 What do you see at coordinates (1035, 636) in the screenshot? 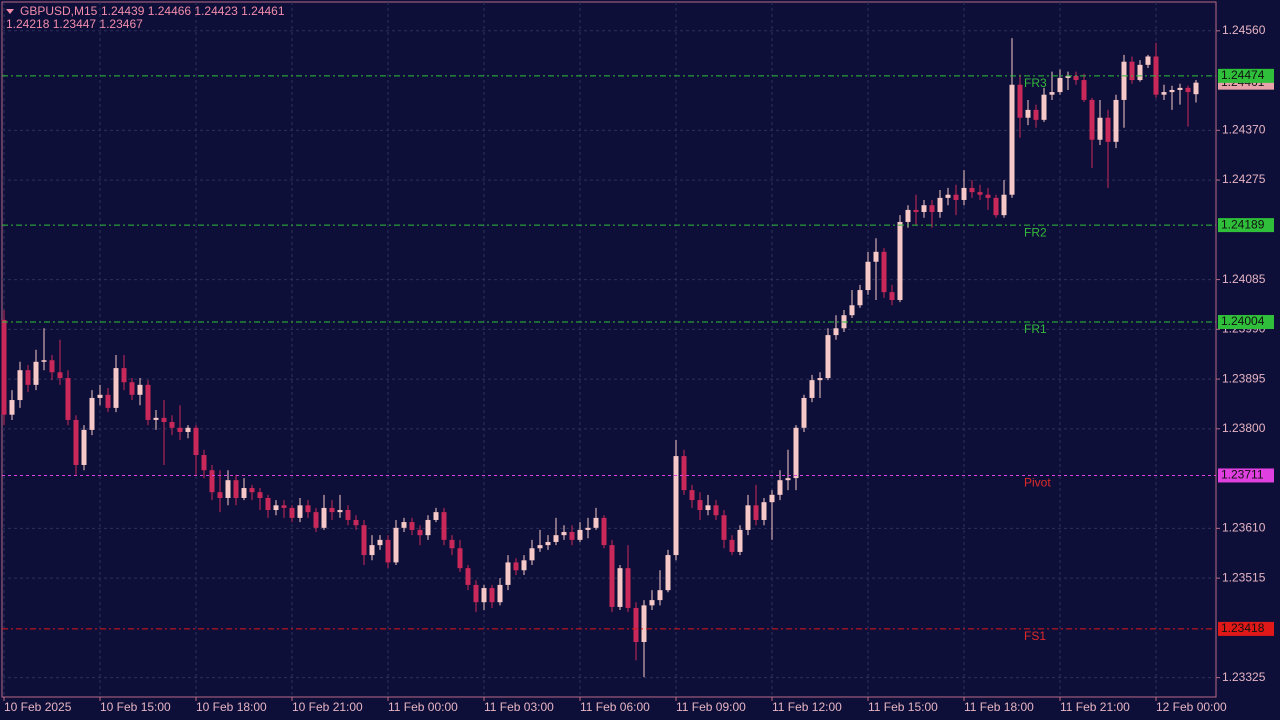
I see `level-name: FS1` at bounding box center [1035, 636].